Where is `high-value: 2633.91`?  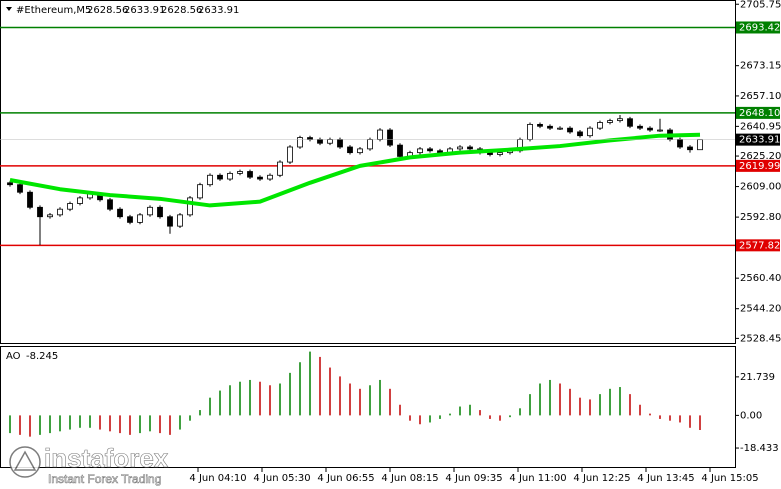 high-value: 2633.91 is located at coordinates (144, 10).